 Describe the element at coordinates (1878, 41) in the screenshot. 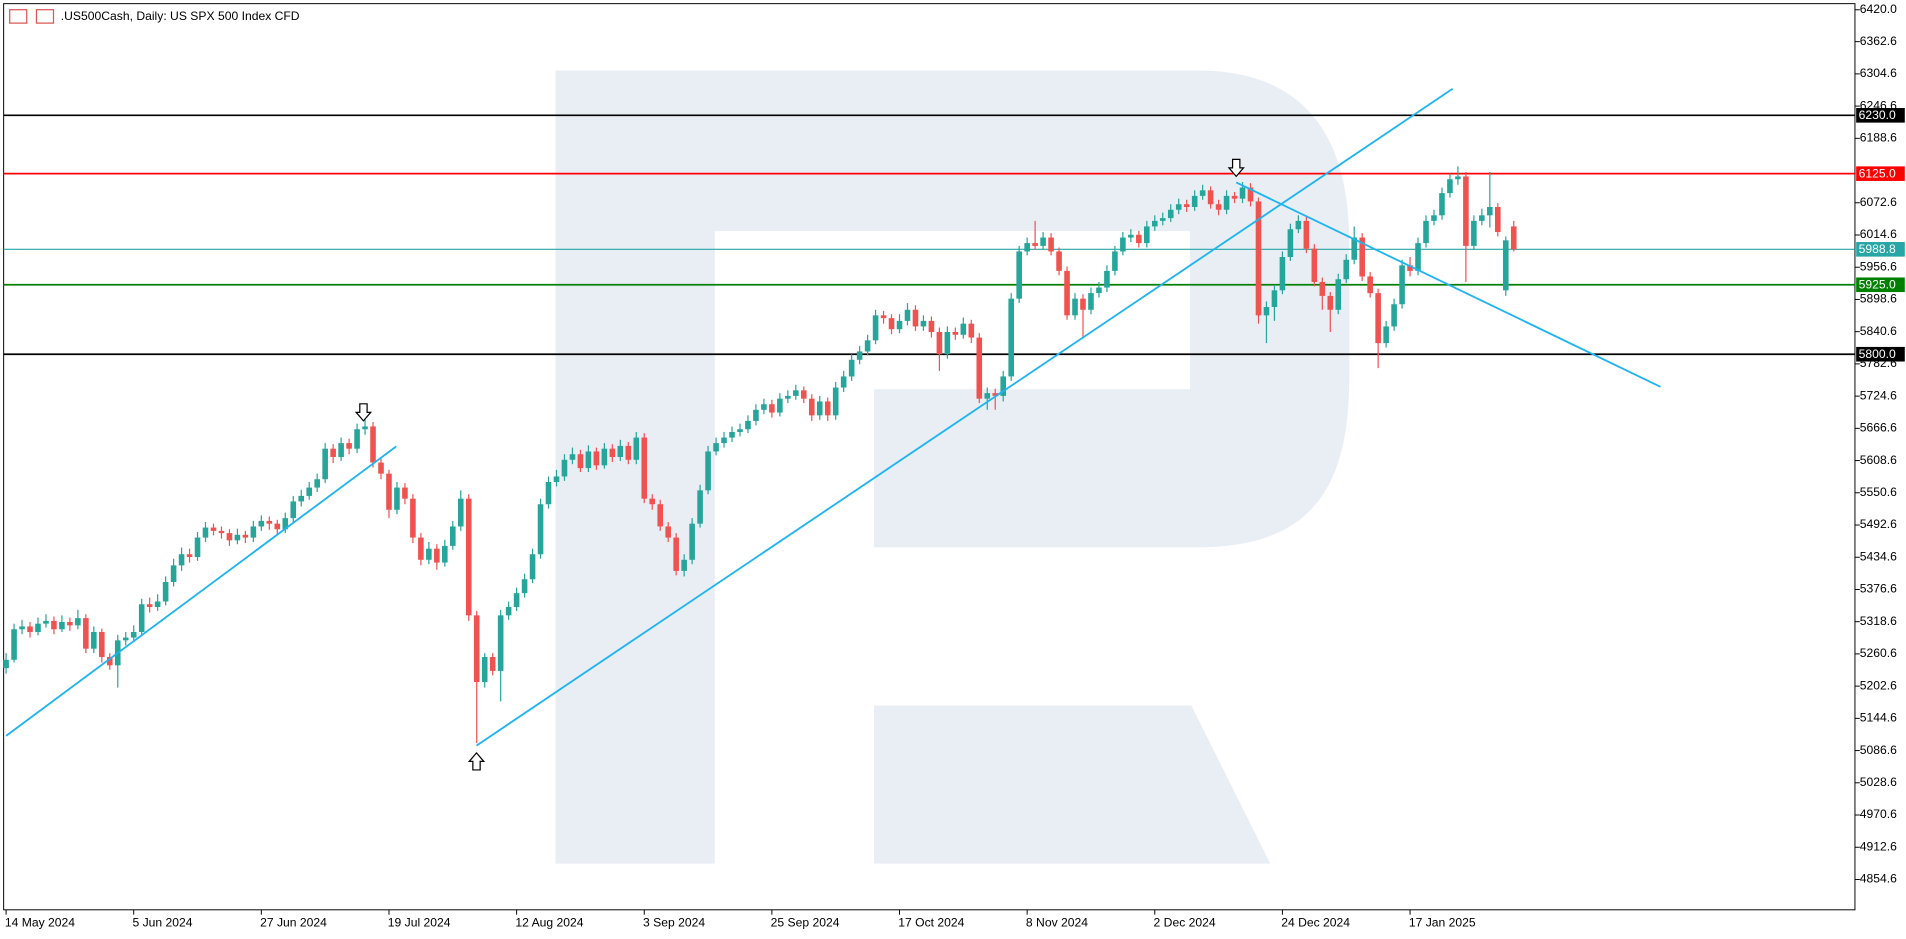

I see `y-tick-label: 6362.6` at that location.